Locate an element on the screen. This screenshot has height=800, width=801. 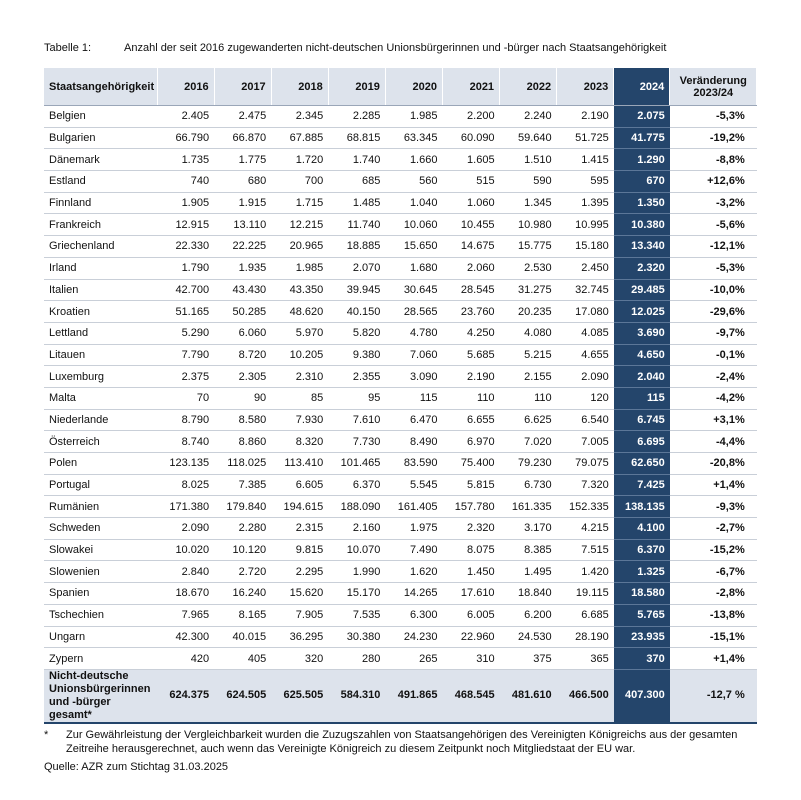
cell: 8.790 is located at coordinates (186, 420).